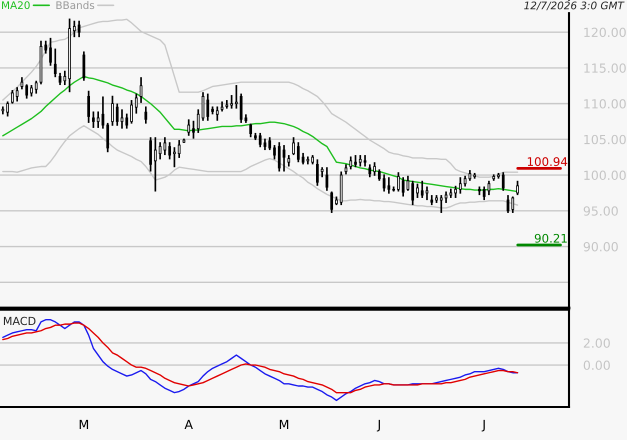 The height and width of the screenshot is (440, 627). Describe the element at coordinates (574, 6) in the screenshot. I see `text: 12/7/2026 3:0 GMT` at that location.